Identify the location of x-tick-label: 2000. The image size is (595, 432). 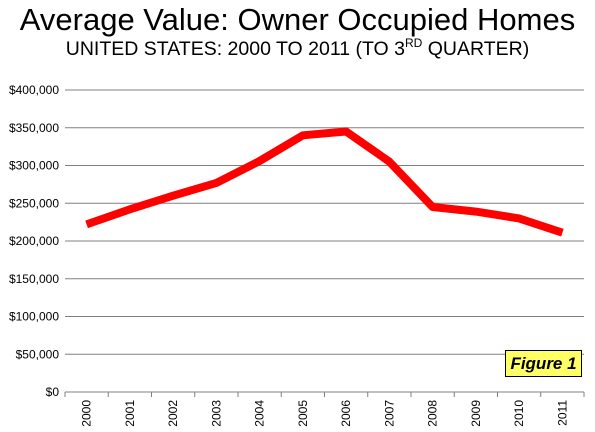
(87, 413).